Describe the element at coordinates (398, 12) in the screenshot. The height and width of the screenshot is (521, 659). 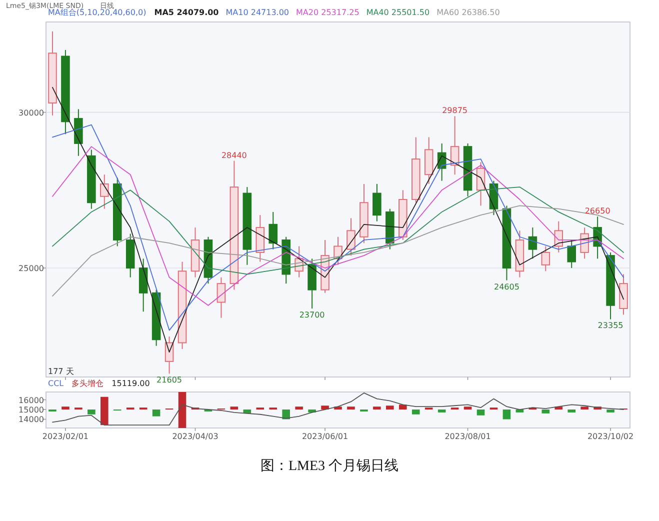
I see `text: MA40 25501.50` at that location.